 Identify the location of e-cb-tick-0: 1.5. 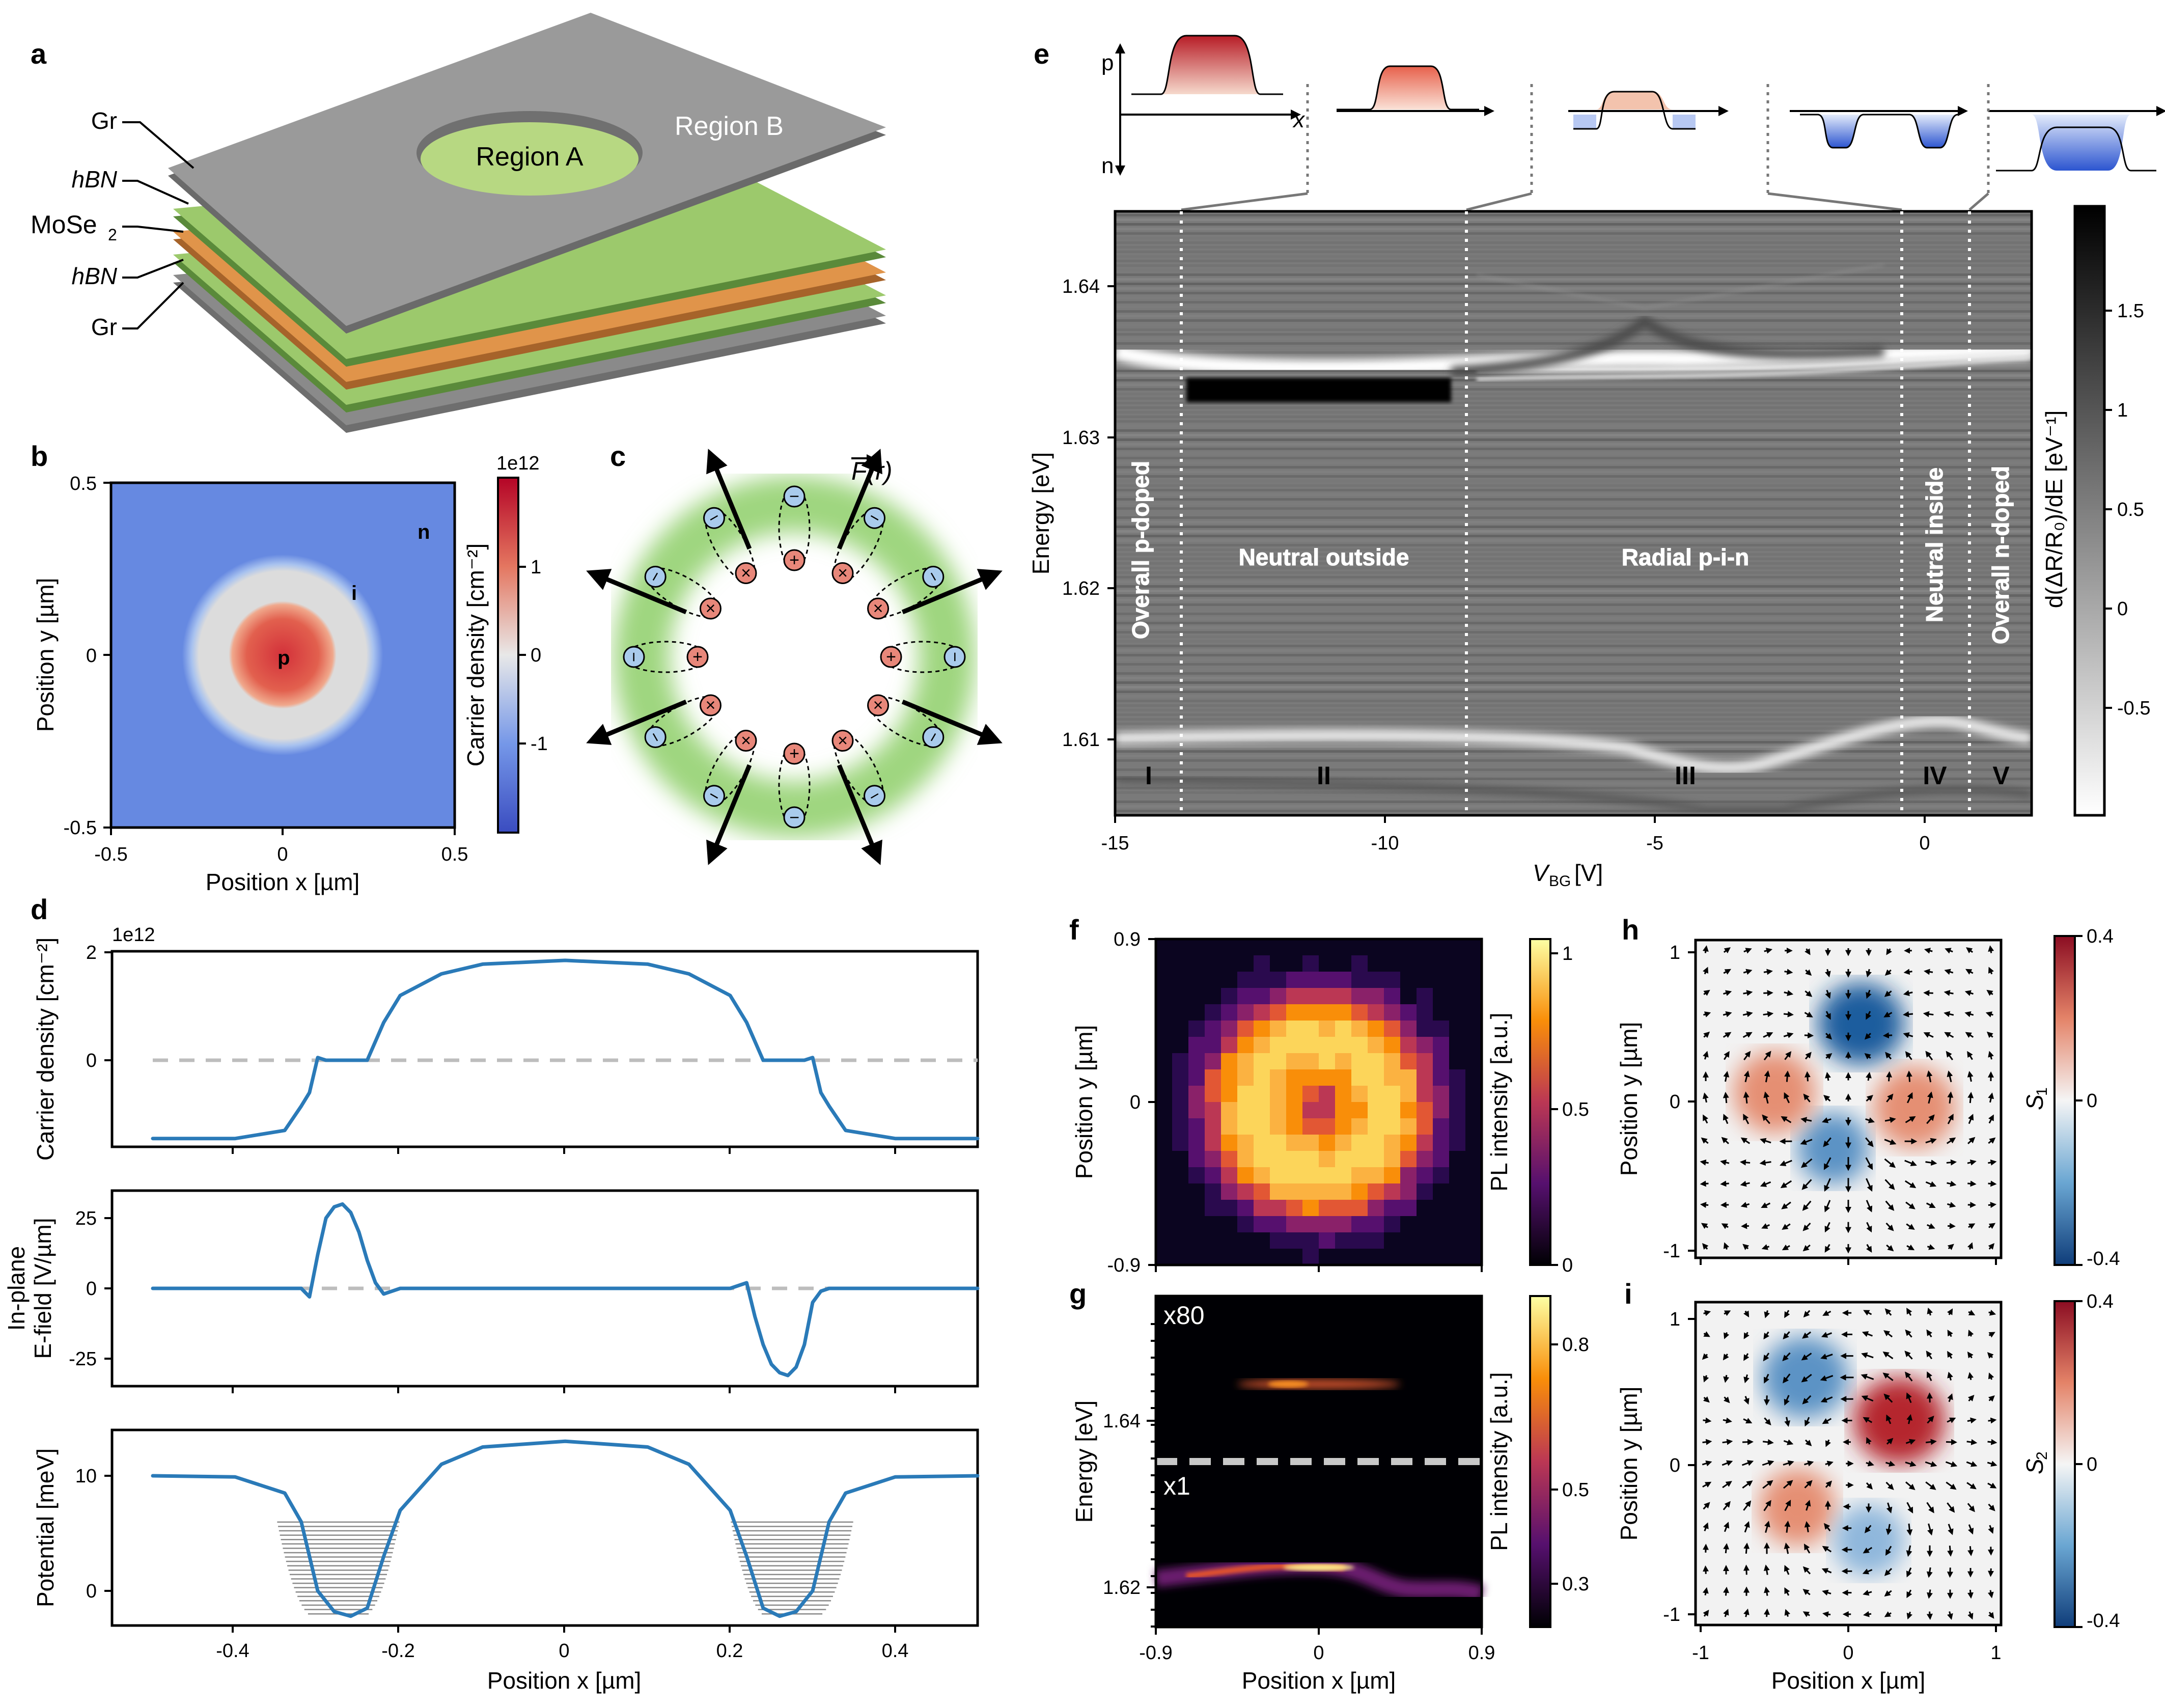
(2130, 311).